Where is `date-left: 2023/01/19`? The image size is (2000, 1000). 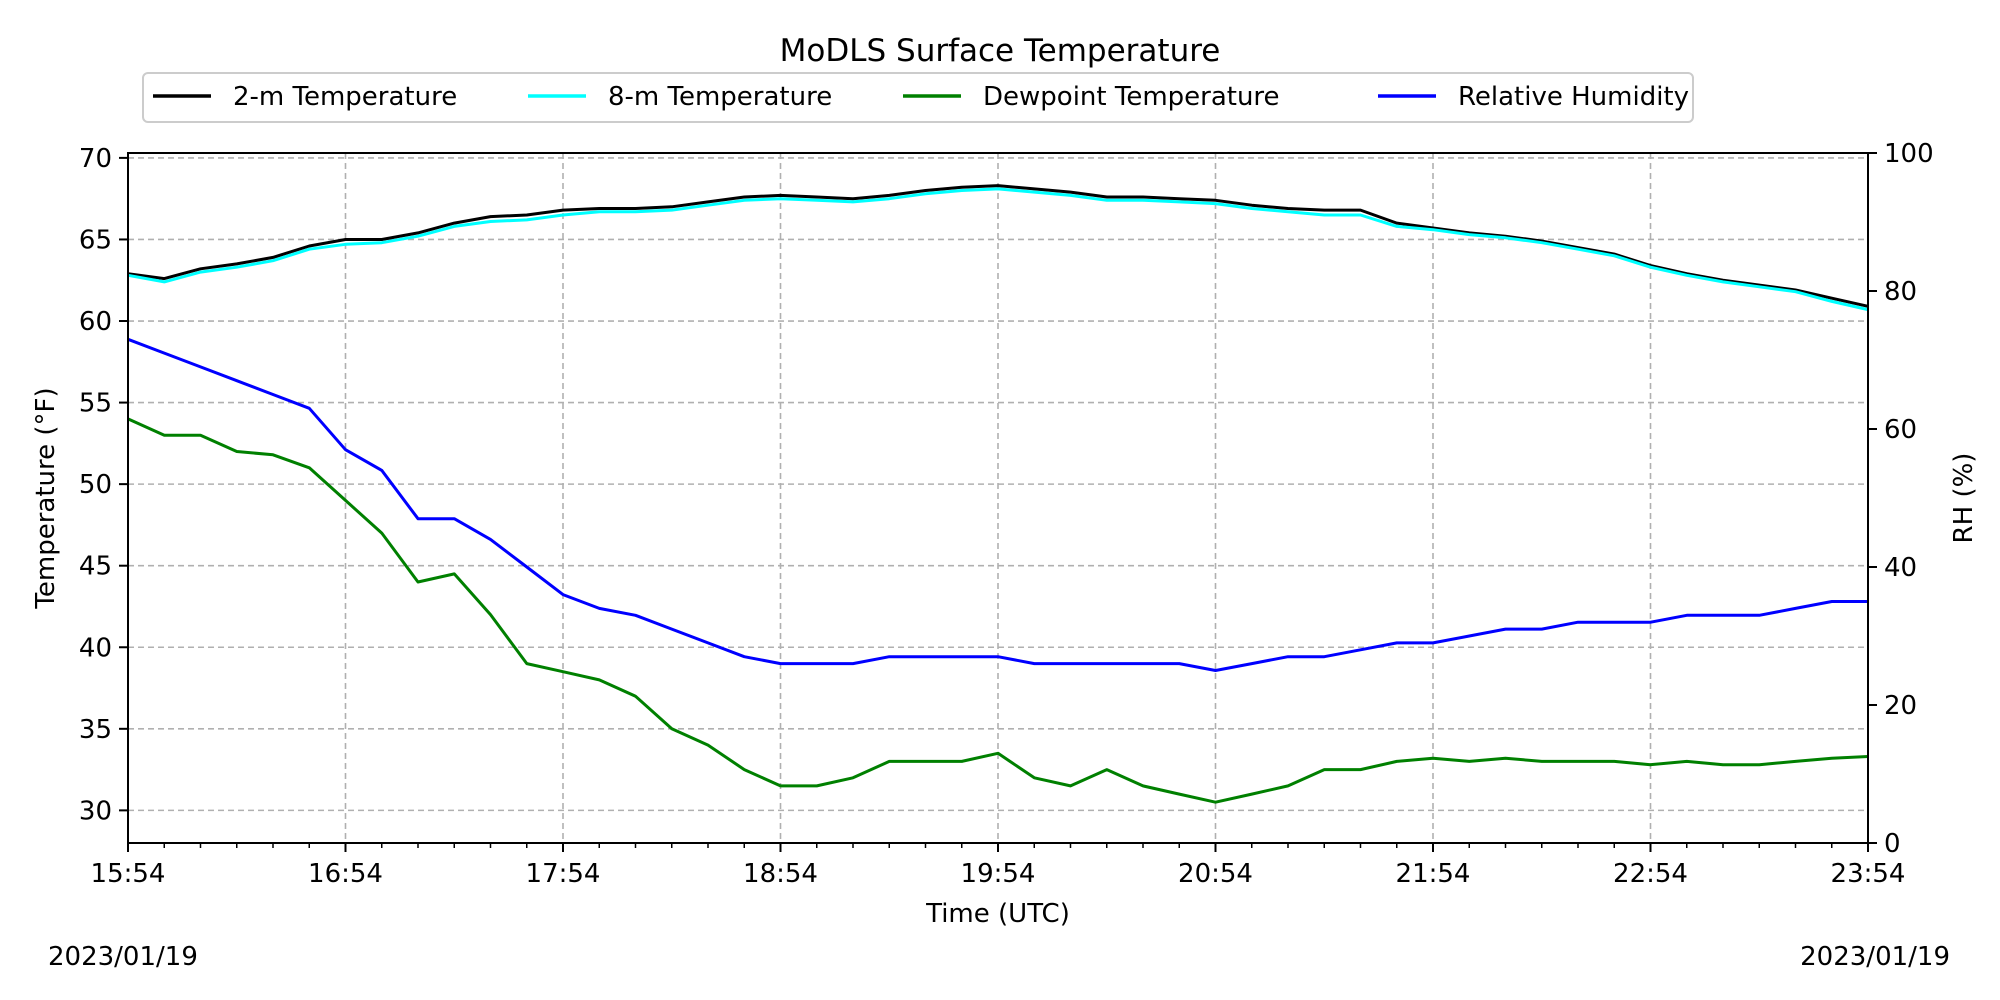 date-left: 2023/01/19 is located at coordinates (123, 957).